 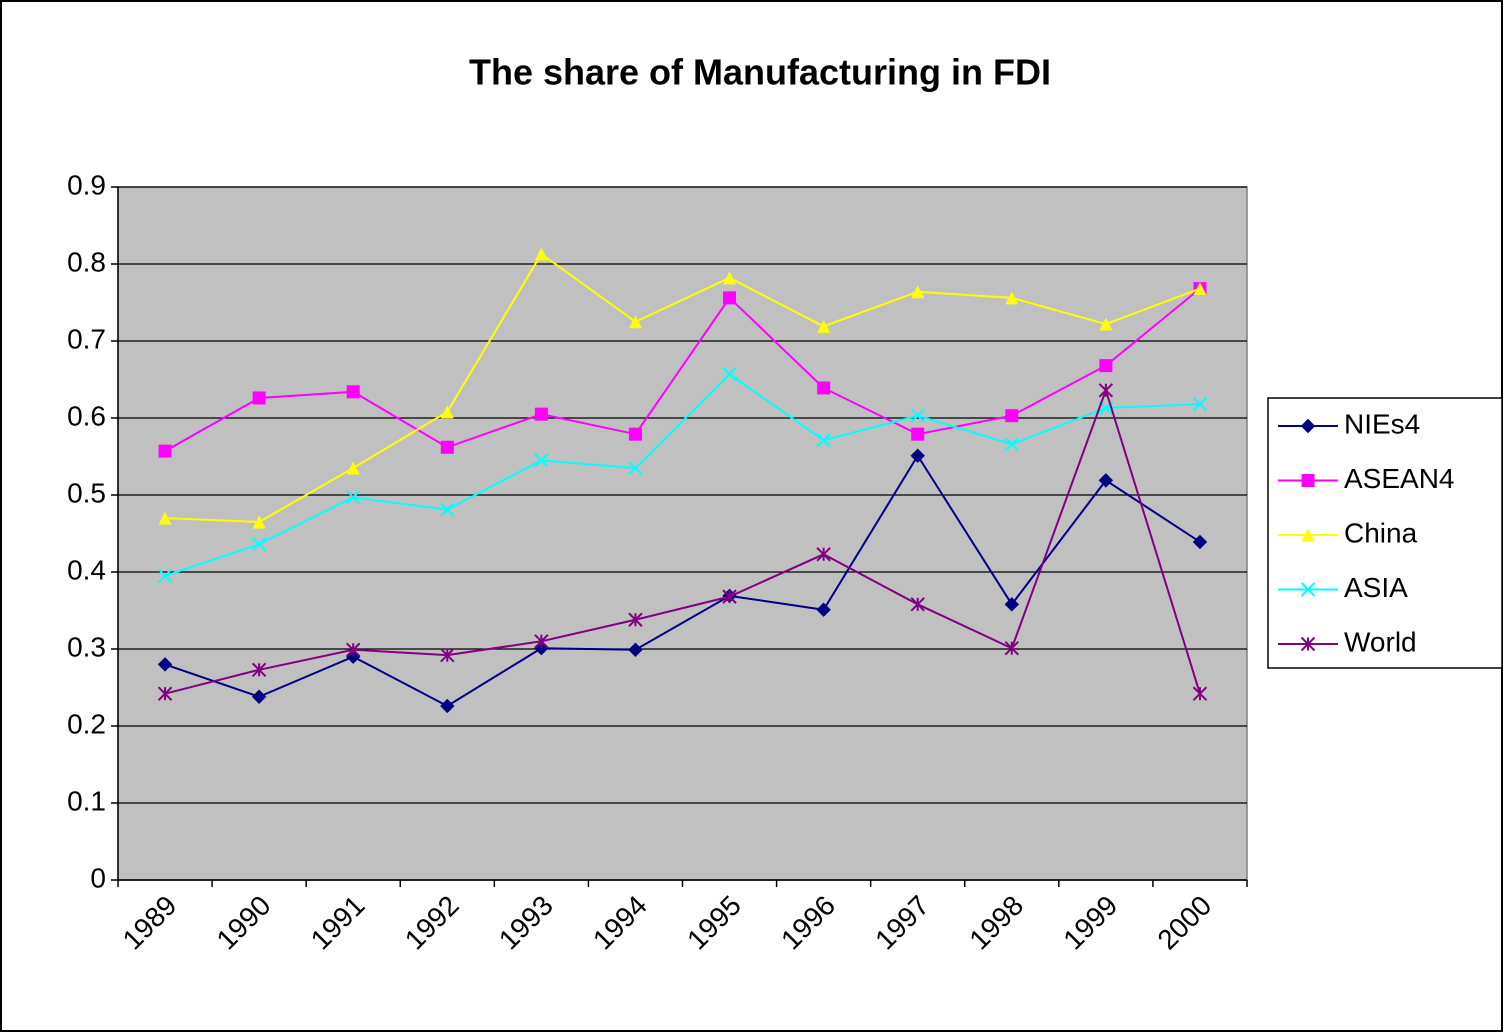 What do you see at coordinates (86, 492) in the screenshot?
I see `y-tick-label: 0.5` at bounding box center [86, 492].